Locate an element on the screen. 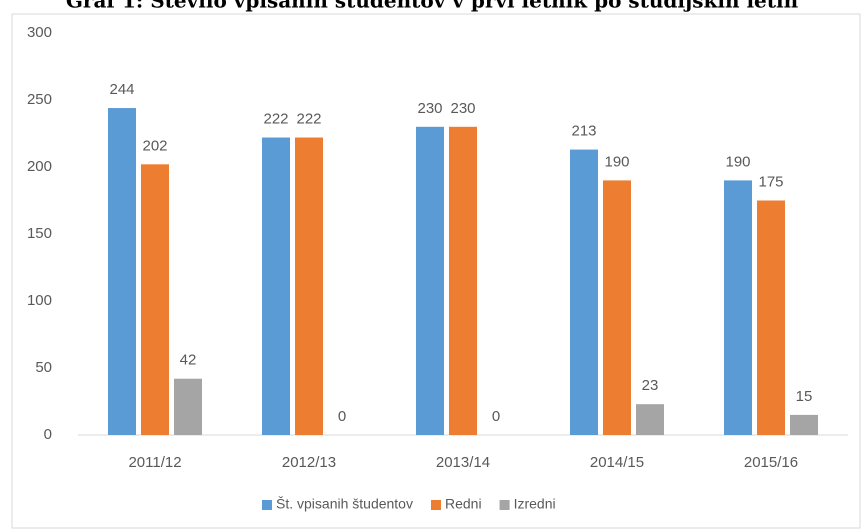 This screenshot has height=530, width=865. x-tick-label: 2011/12 is located at coordinates (154, 462).